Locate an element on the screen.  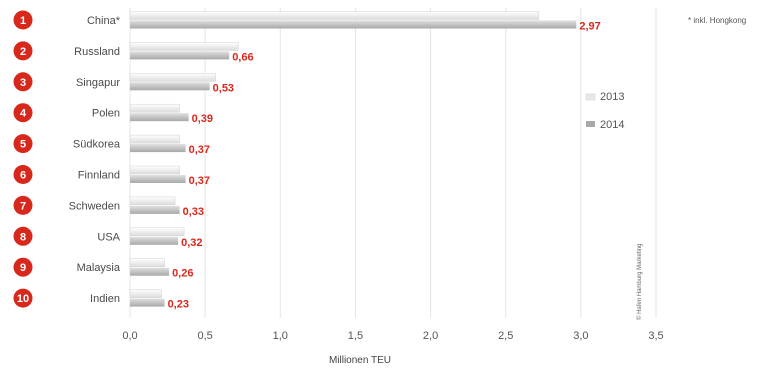
category-label: Russland is located at coordinates (97, 52).